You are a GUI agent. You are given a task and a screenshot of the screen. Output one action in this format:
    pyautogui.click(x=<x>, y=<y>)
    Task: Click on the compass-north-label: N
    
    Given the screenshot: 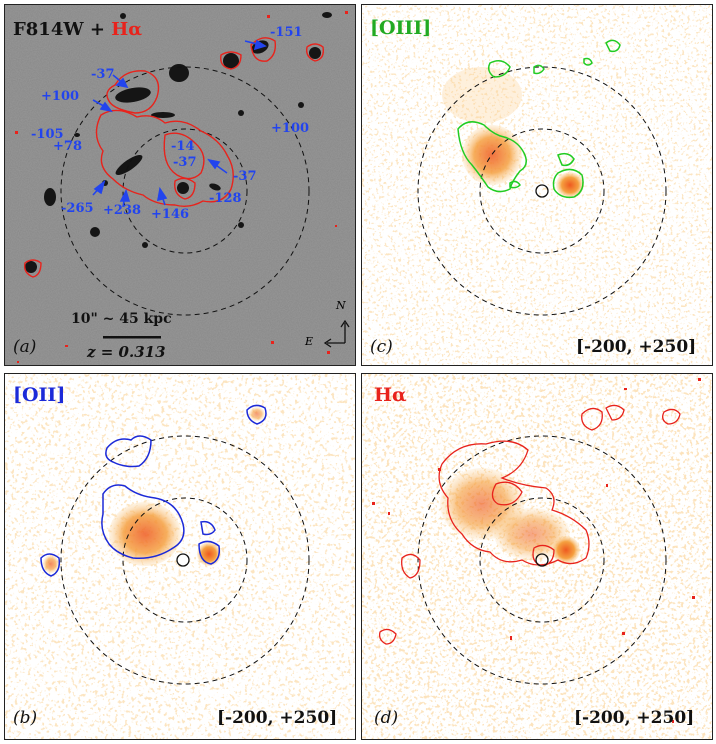 What is the action you would take?
    pyautogui.click(x=341, y=305)
    